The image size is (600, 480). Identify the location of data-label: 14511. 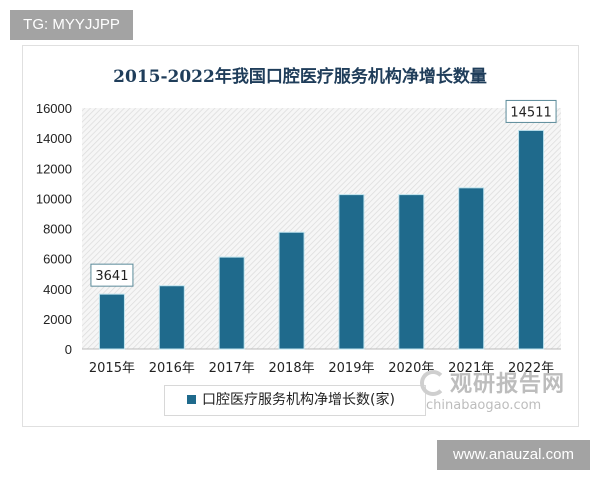
(530, 112).